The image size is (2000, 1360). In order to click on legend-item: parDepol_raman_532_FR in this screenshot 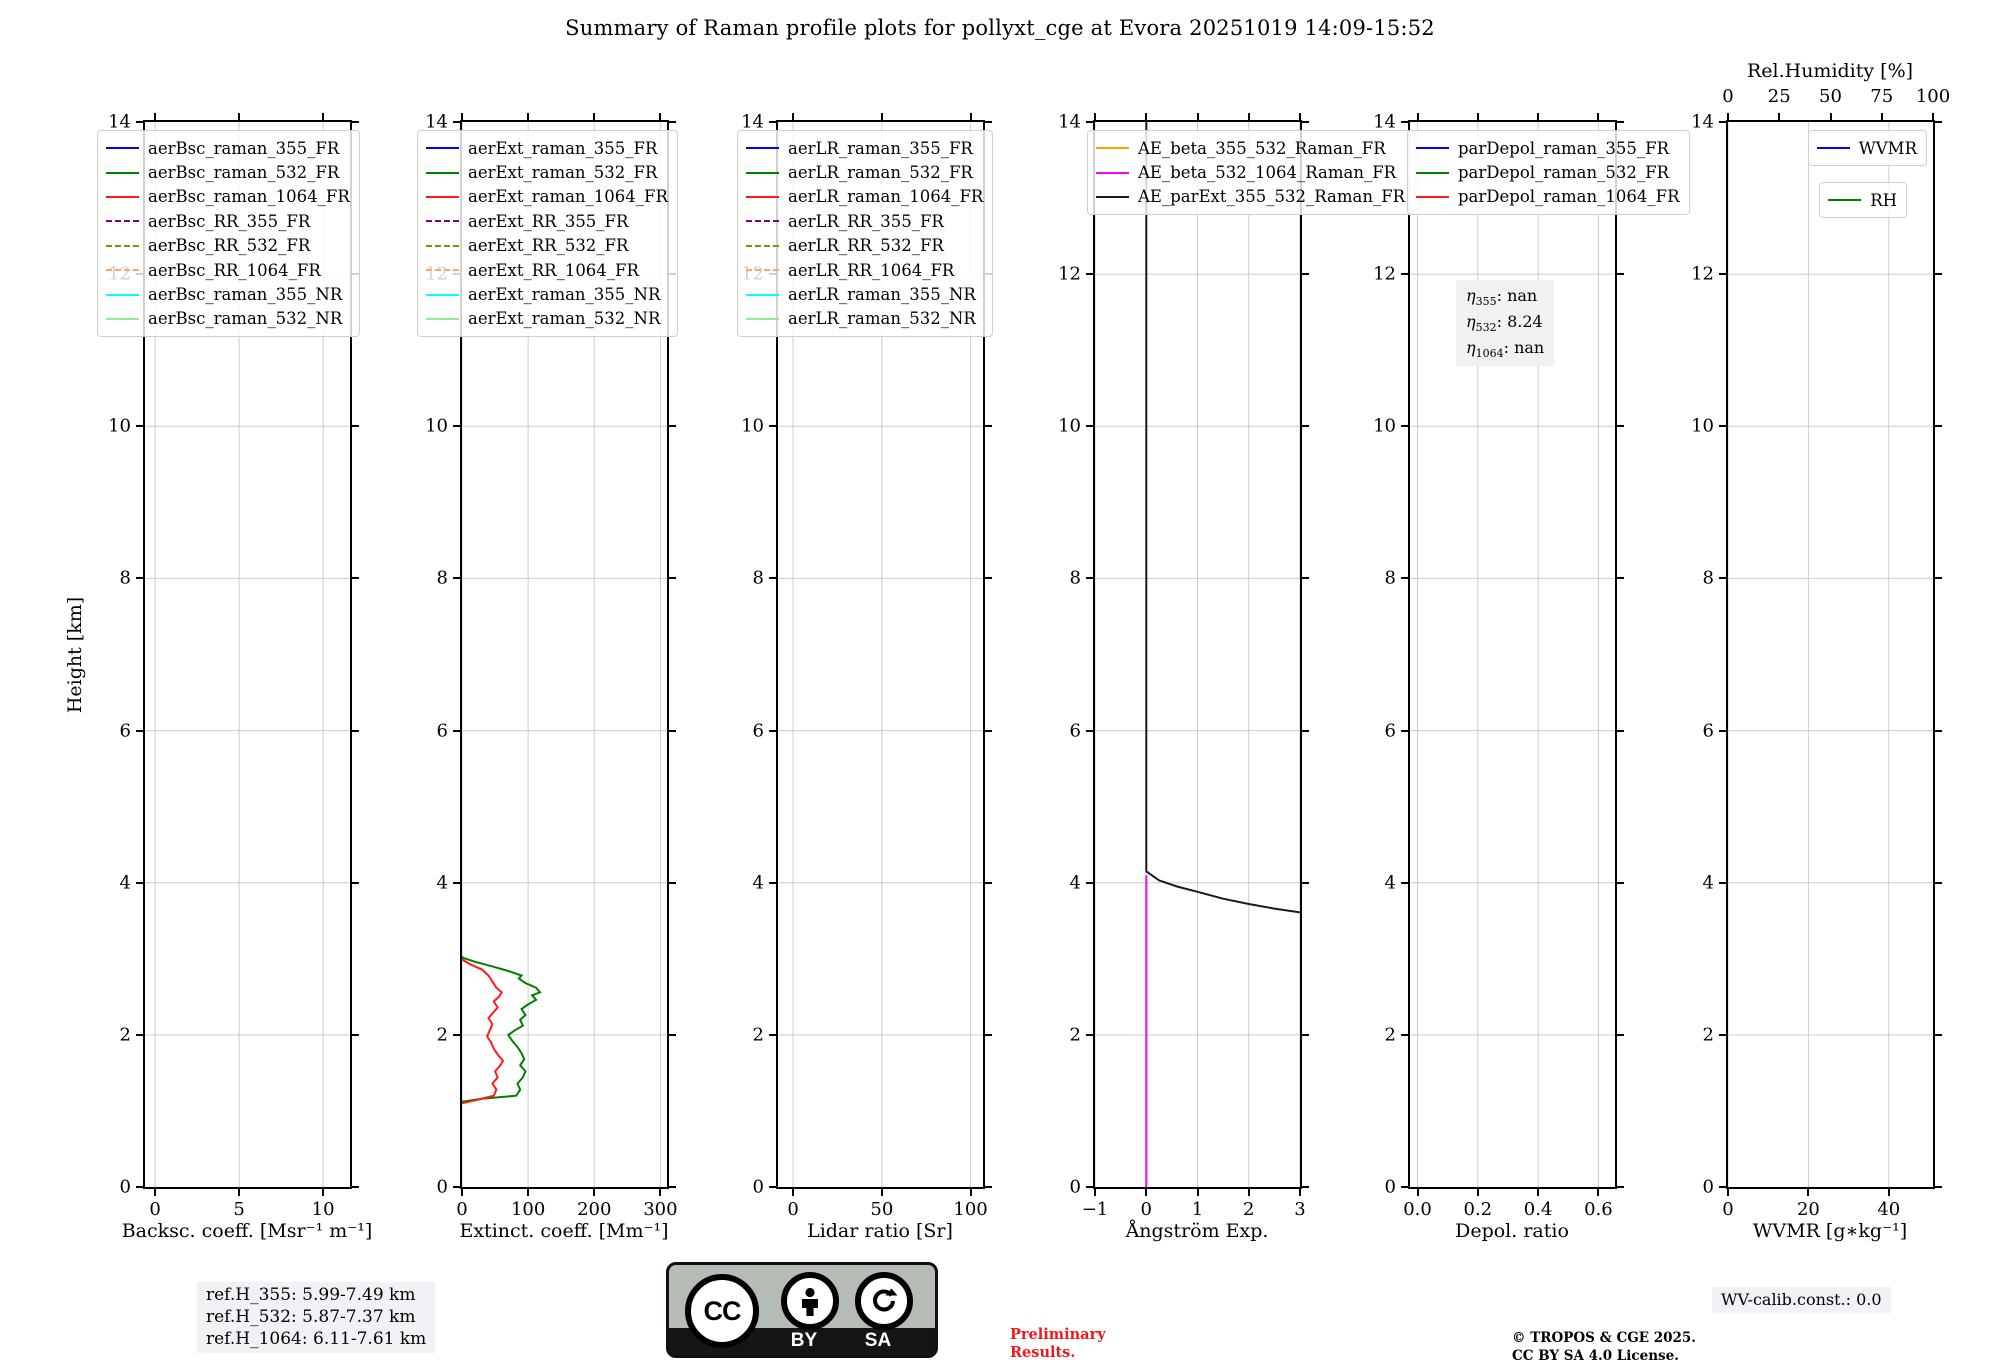, I will do `click(1548, 172)`.